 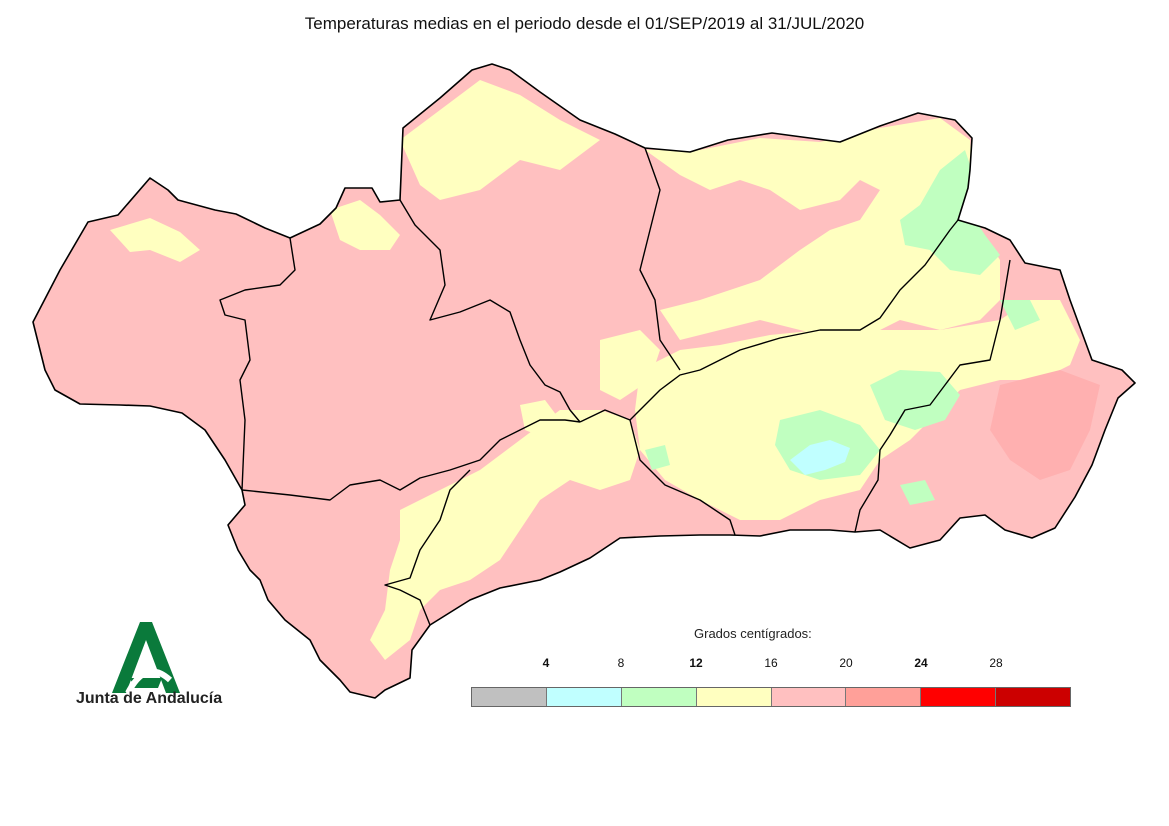 I want to click on junta-logo-text: Junta de Andalucía, so click(x=149, y=698).